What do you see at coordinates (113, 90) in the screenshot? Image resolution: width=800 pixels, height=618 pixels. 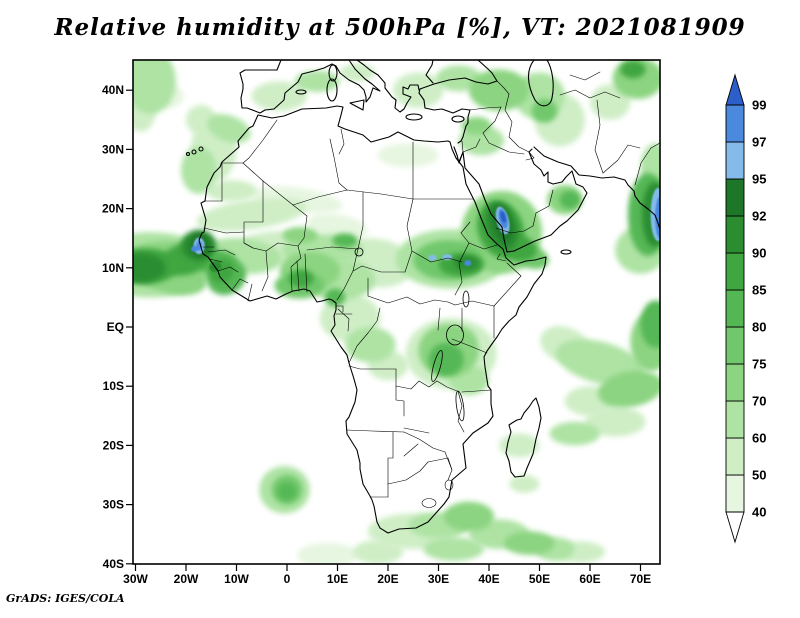 I see `y-axis-tick-label: 40N` at bounding box center [113, 90].